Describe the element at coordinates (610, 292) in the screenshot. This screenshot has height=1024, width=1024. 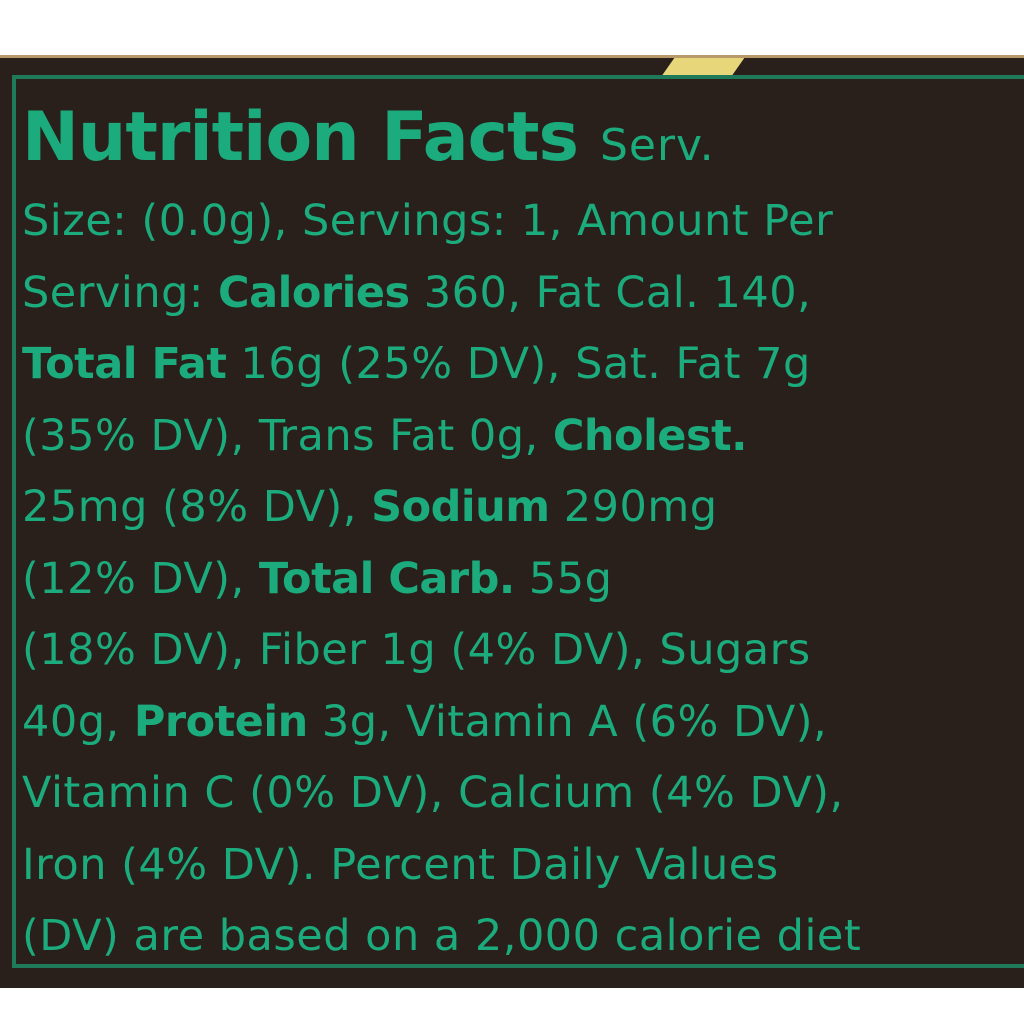
I see `label-text: 360, Fat Cal. 140,` at that location.